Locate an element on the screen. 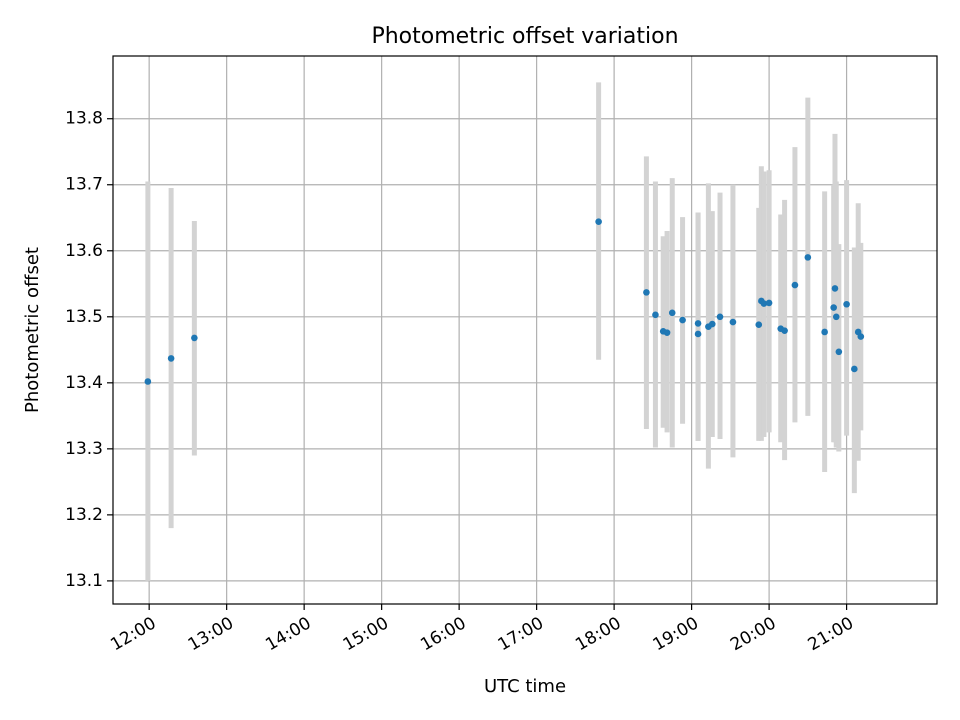 The height and width of the screenshot is (720, 960). y-tick-label: 13.1 is located at coordinates (84, 581).